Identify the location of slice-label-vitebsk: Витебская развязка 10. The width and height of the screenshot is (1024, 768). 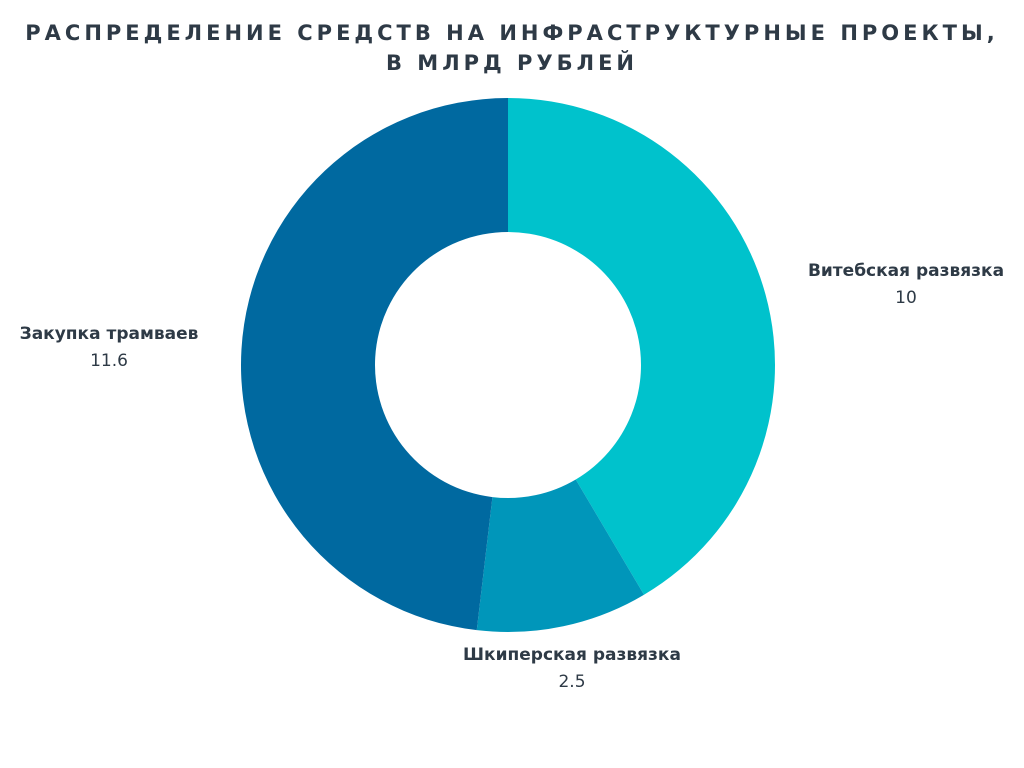
(906, 285).